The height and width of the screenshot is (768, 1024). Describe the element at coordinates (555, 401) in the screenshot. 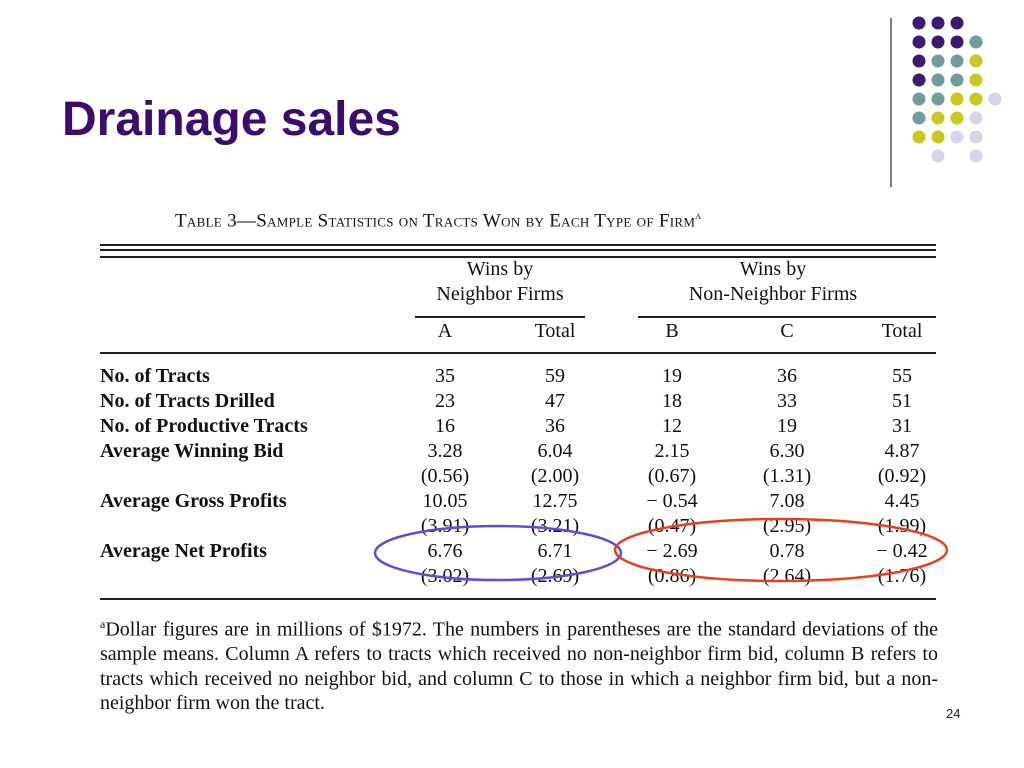

I see `cell-value: 47` at that location.